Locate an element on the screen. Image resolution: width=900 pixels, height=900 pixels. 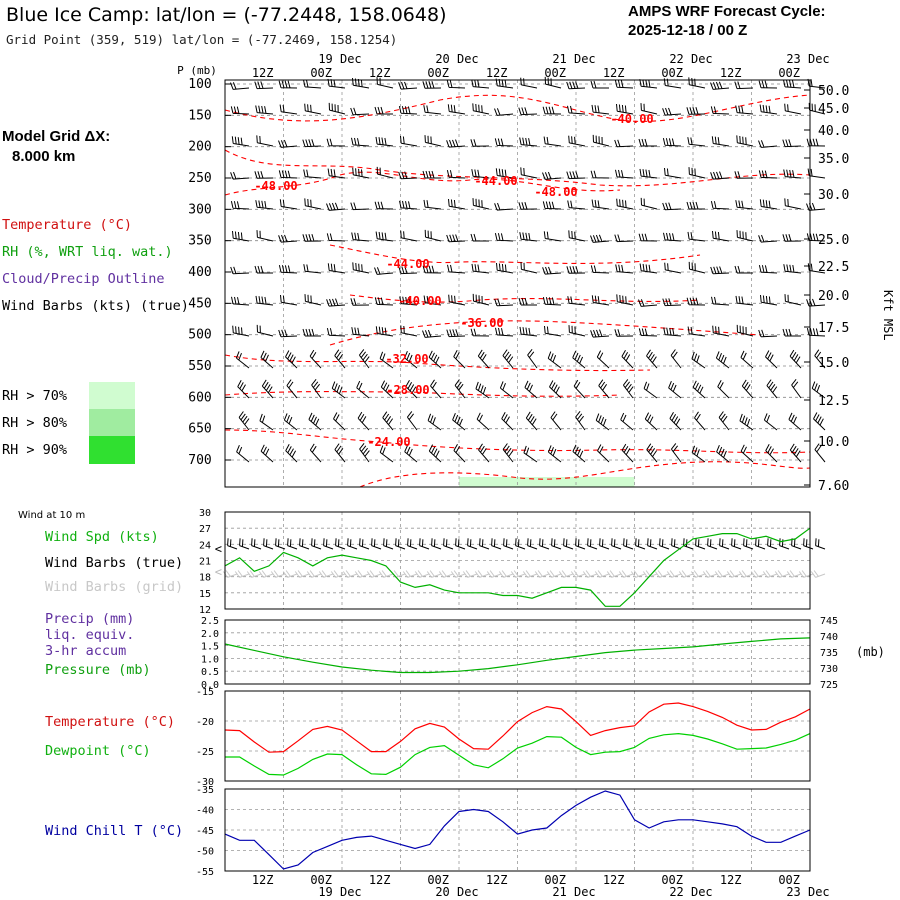
pressure-tick-label: 400 is located at coordinates (199, 272).